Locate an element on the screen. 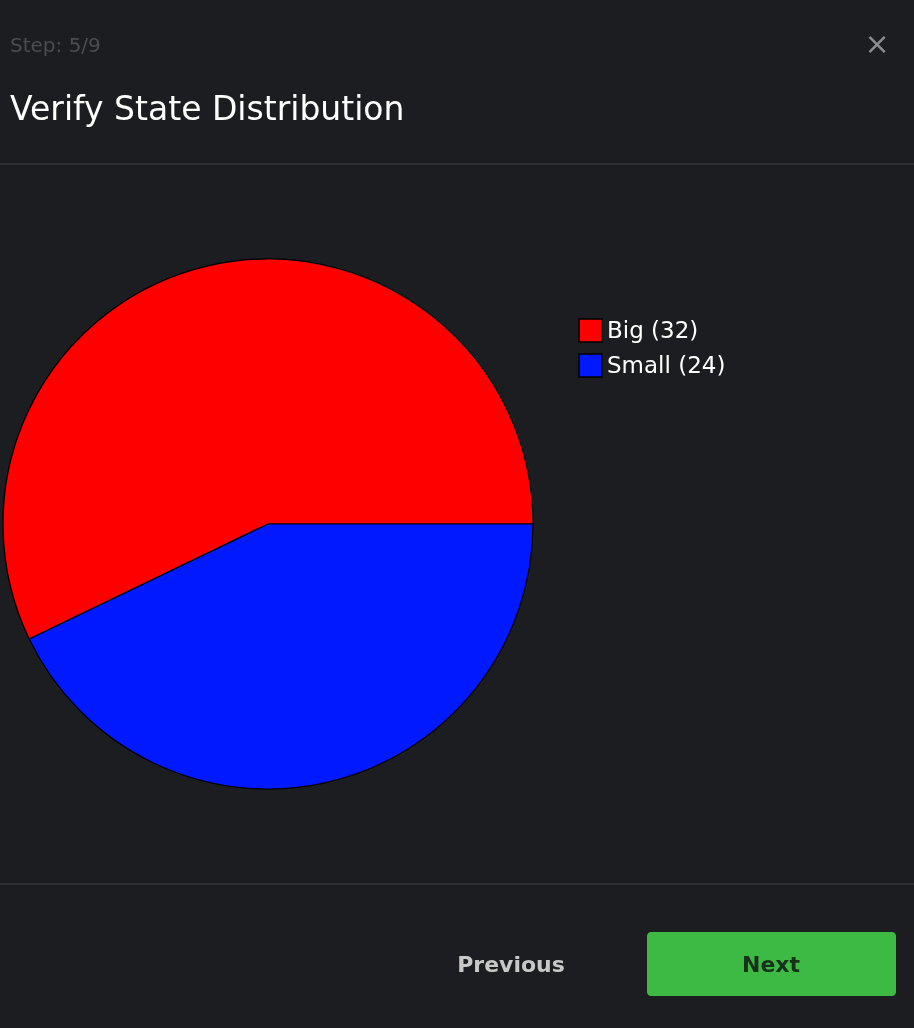 The height and width of the screenshot is (1028, 914). text: Next is located at coordinates (771, 964).